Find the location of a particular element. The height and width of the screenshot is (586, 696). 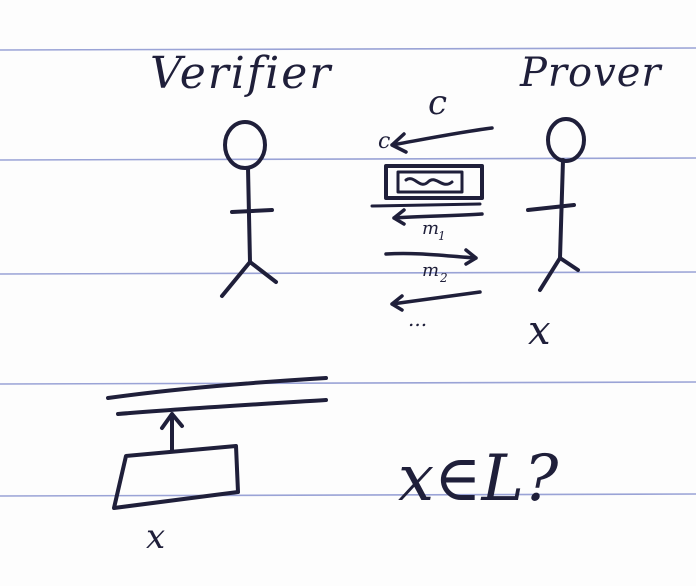

verifier-head is located at coordinates (245, 145).